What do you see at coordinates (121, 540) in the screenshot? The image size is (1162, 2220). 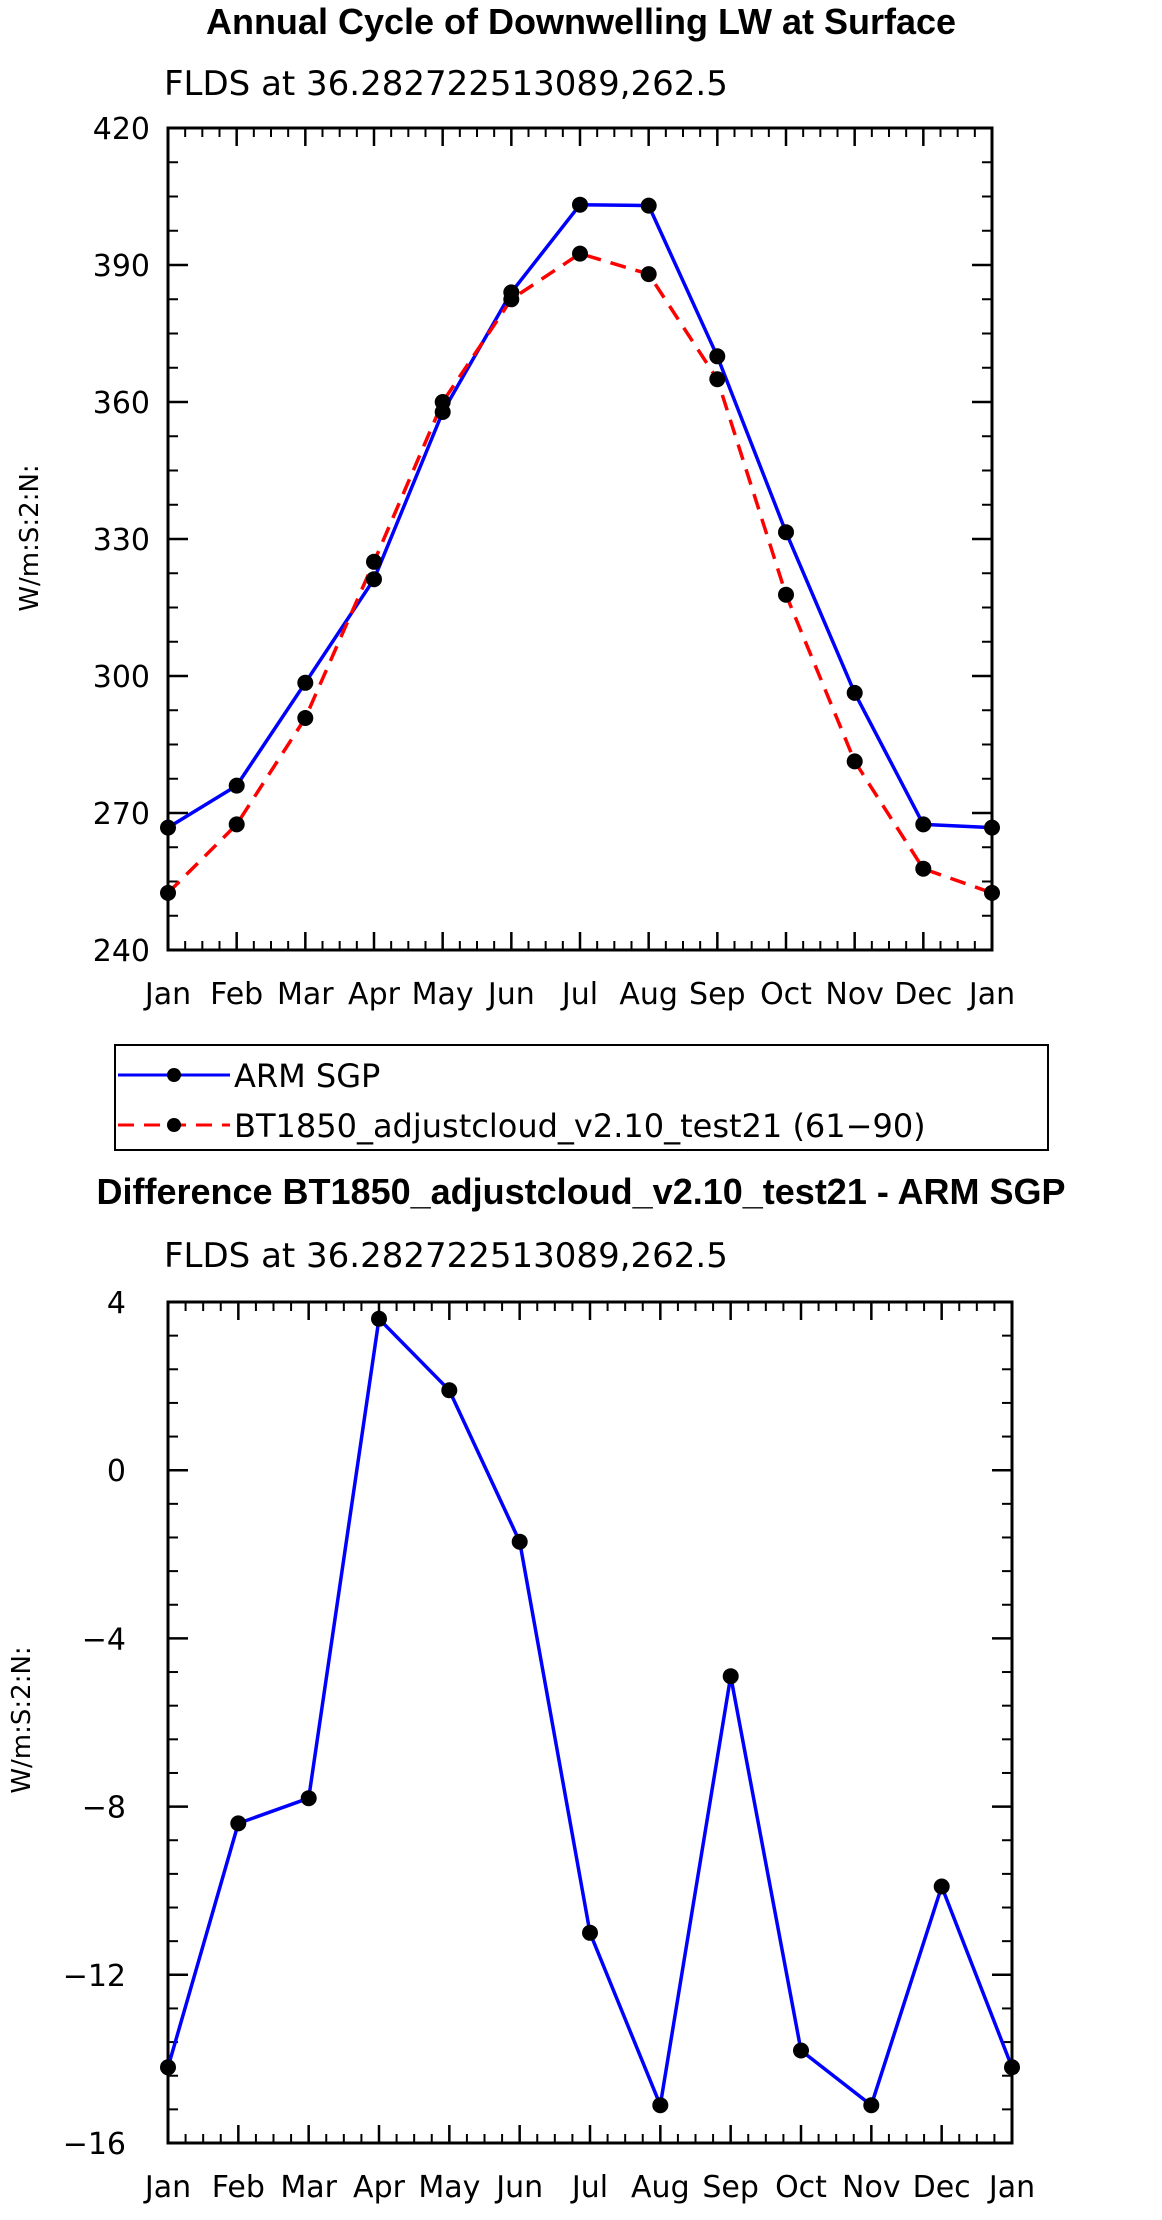 I see `y-tick-label: 330` at bounding box center [121, 540].